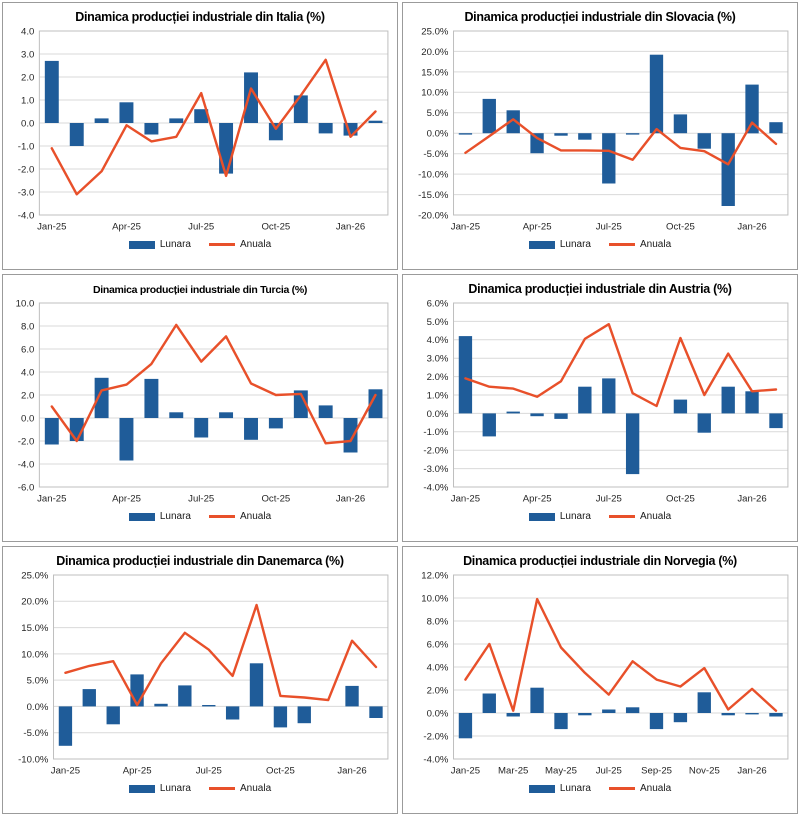 The width and height of the screenshot is (800, 816). I want to click on chart-legend-norvegia: Lunara Anuala, so click(600, 788).